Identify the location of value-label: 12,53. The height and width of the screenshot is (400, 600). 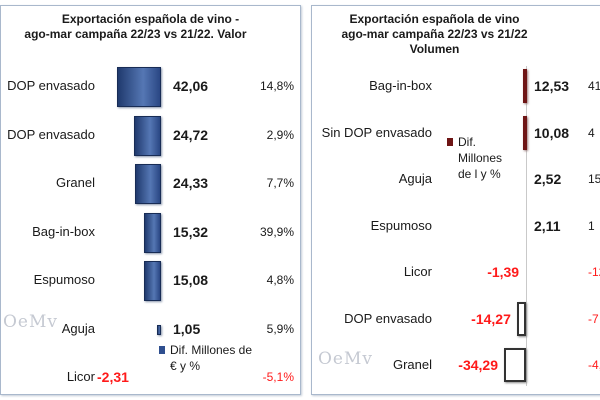
(552, 86).